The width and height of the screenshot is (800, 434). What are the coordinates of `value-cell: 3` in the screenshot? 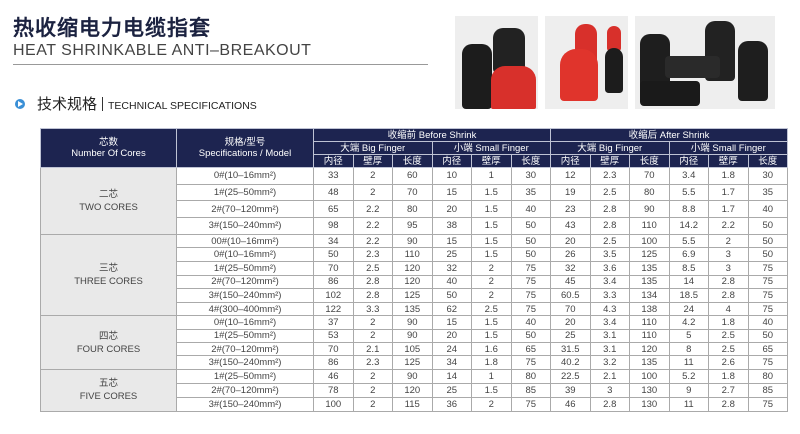 It's located at (728, 268).